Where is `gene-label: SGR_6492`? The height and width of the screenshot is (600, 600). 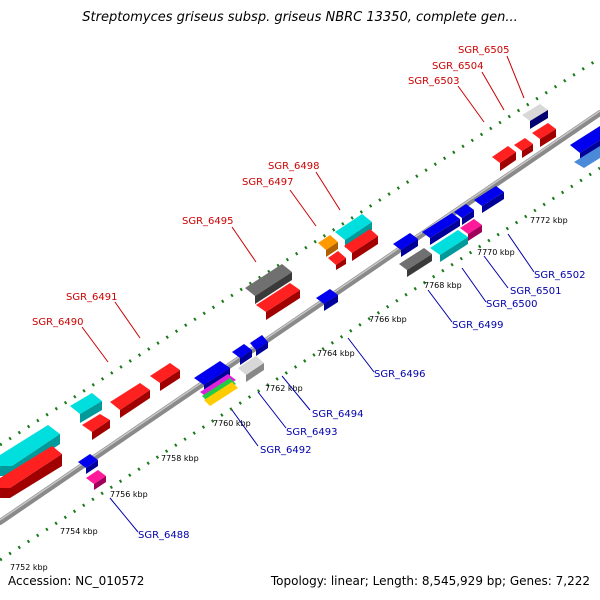 gene-label: SGR_6492 is located at coordinates (286, 450).